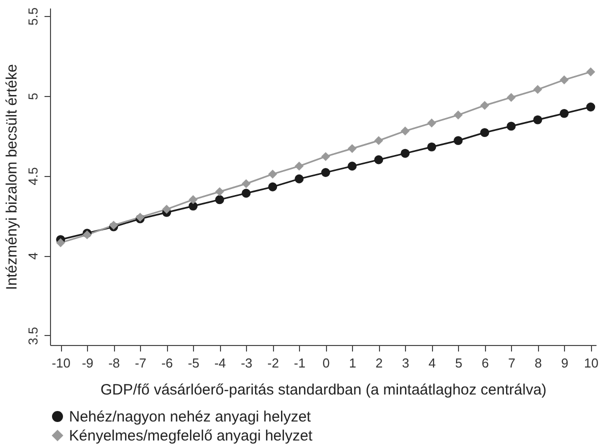 This screenshot has width=604, height=445. Describe the element at coordinates (512, 363) in the screenshot. I see `x-tick-label: 7` at that location.